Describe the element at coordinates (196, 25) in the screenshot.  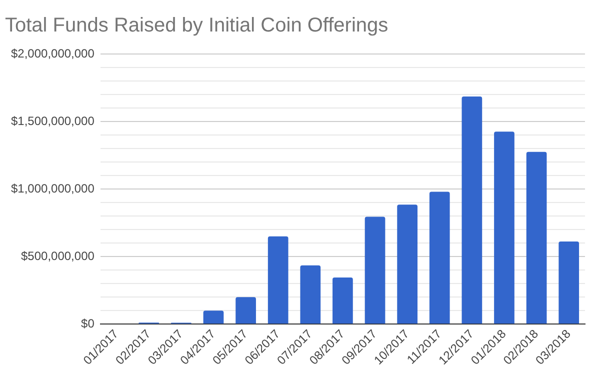
I see `chart-title: Total Funds Raised by Initial Coin Offerings` at that location.